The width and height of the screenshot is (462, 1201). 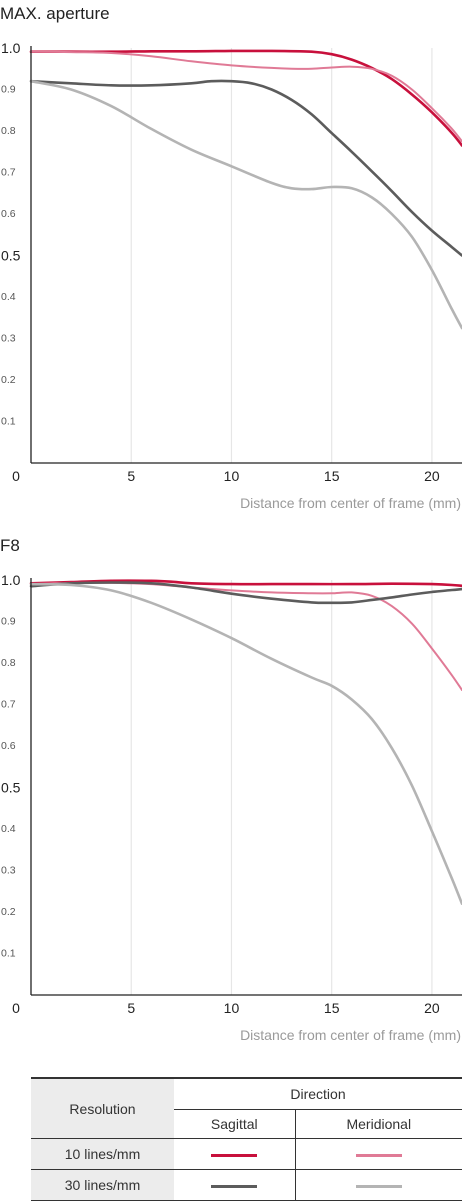 I want to click on legend-row-30: 30 lines/mm, so click(x=246, y=1185).